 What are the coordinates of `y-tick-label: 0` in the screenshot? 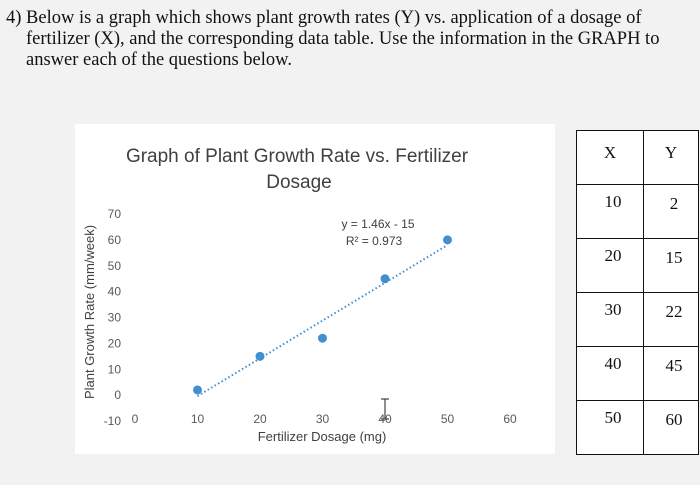 It's located at (117, 395).